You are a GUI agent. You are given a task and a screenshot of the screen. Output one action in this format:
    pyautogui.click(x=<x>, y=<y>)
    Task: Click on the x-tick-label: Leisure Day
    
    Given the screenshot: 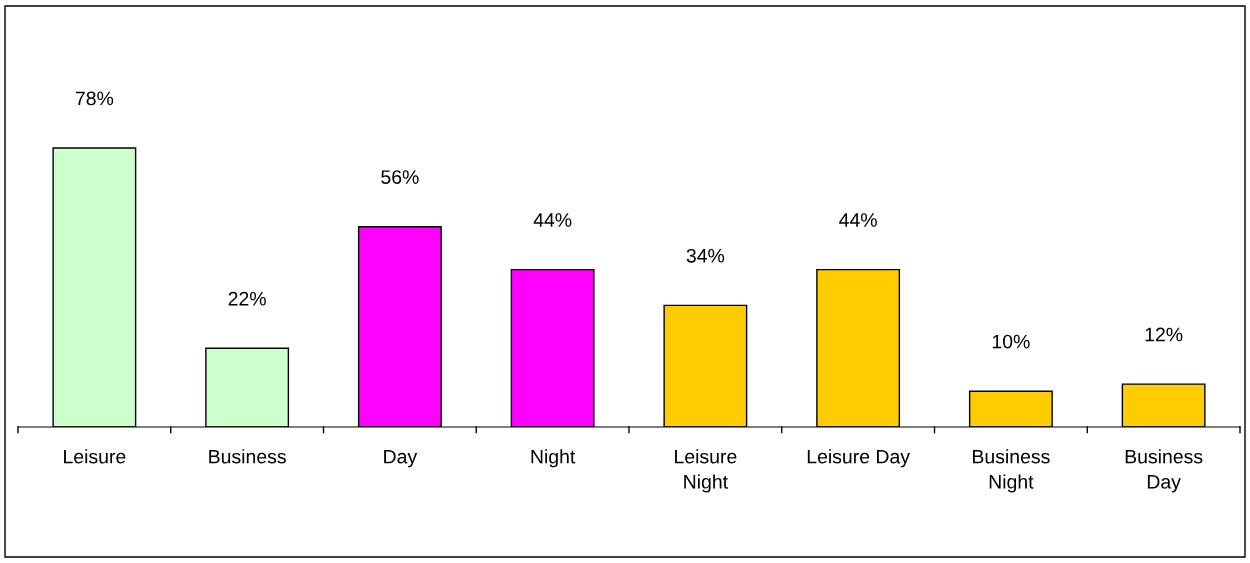 What is the action you would take?
    pyautogui.click(x=858, y=458)
    